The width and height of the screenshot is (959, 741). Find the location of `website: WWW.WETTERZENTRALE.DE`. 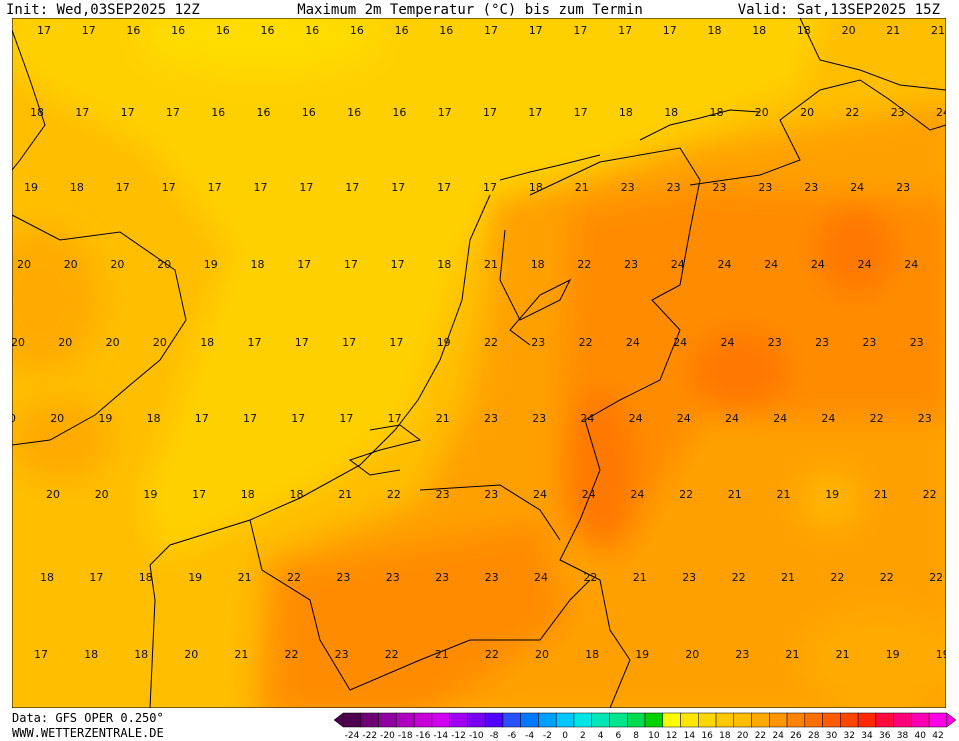

website: WWW.WETTERZENTRALE.DE is located at coordinates (88, 733).